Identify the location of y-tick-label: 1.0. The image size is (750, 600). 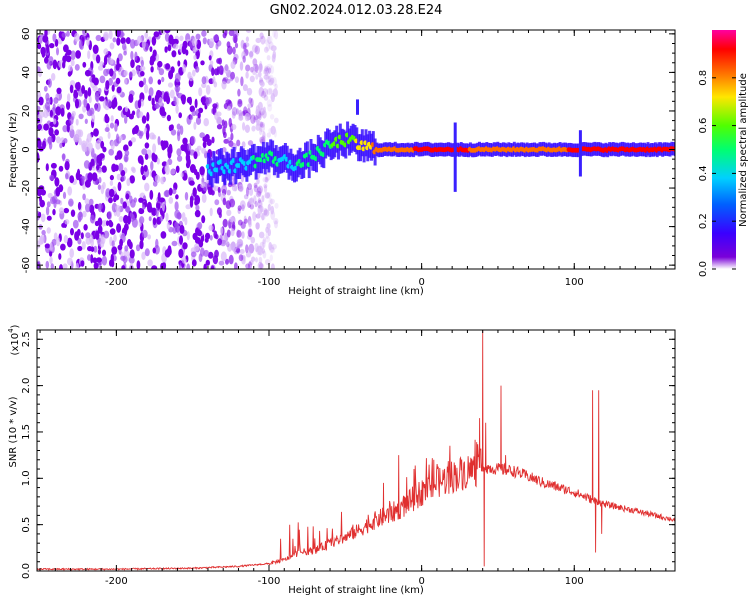
(26, 478).